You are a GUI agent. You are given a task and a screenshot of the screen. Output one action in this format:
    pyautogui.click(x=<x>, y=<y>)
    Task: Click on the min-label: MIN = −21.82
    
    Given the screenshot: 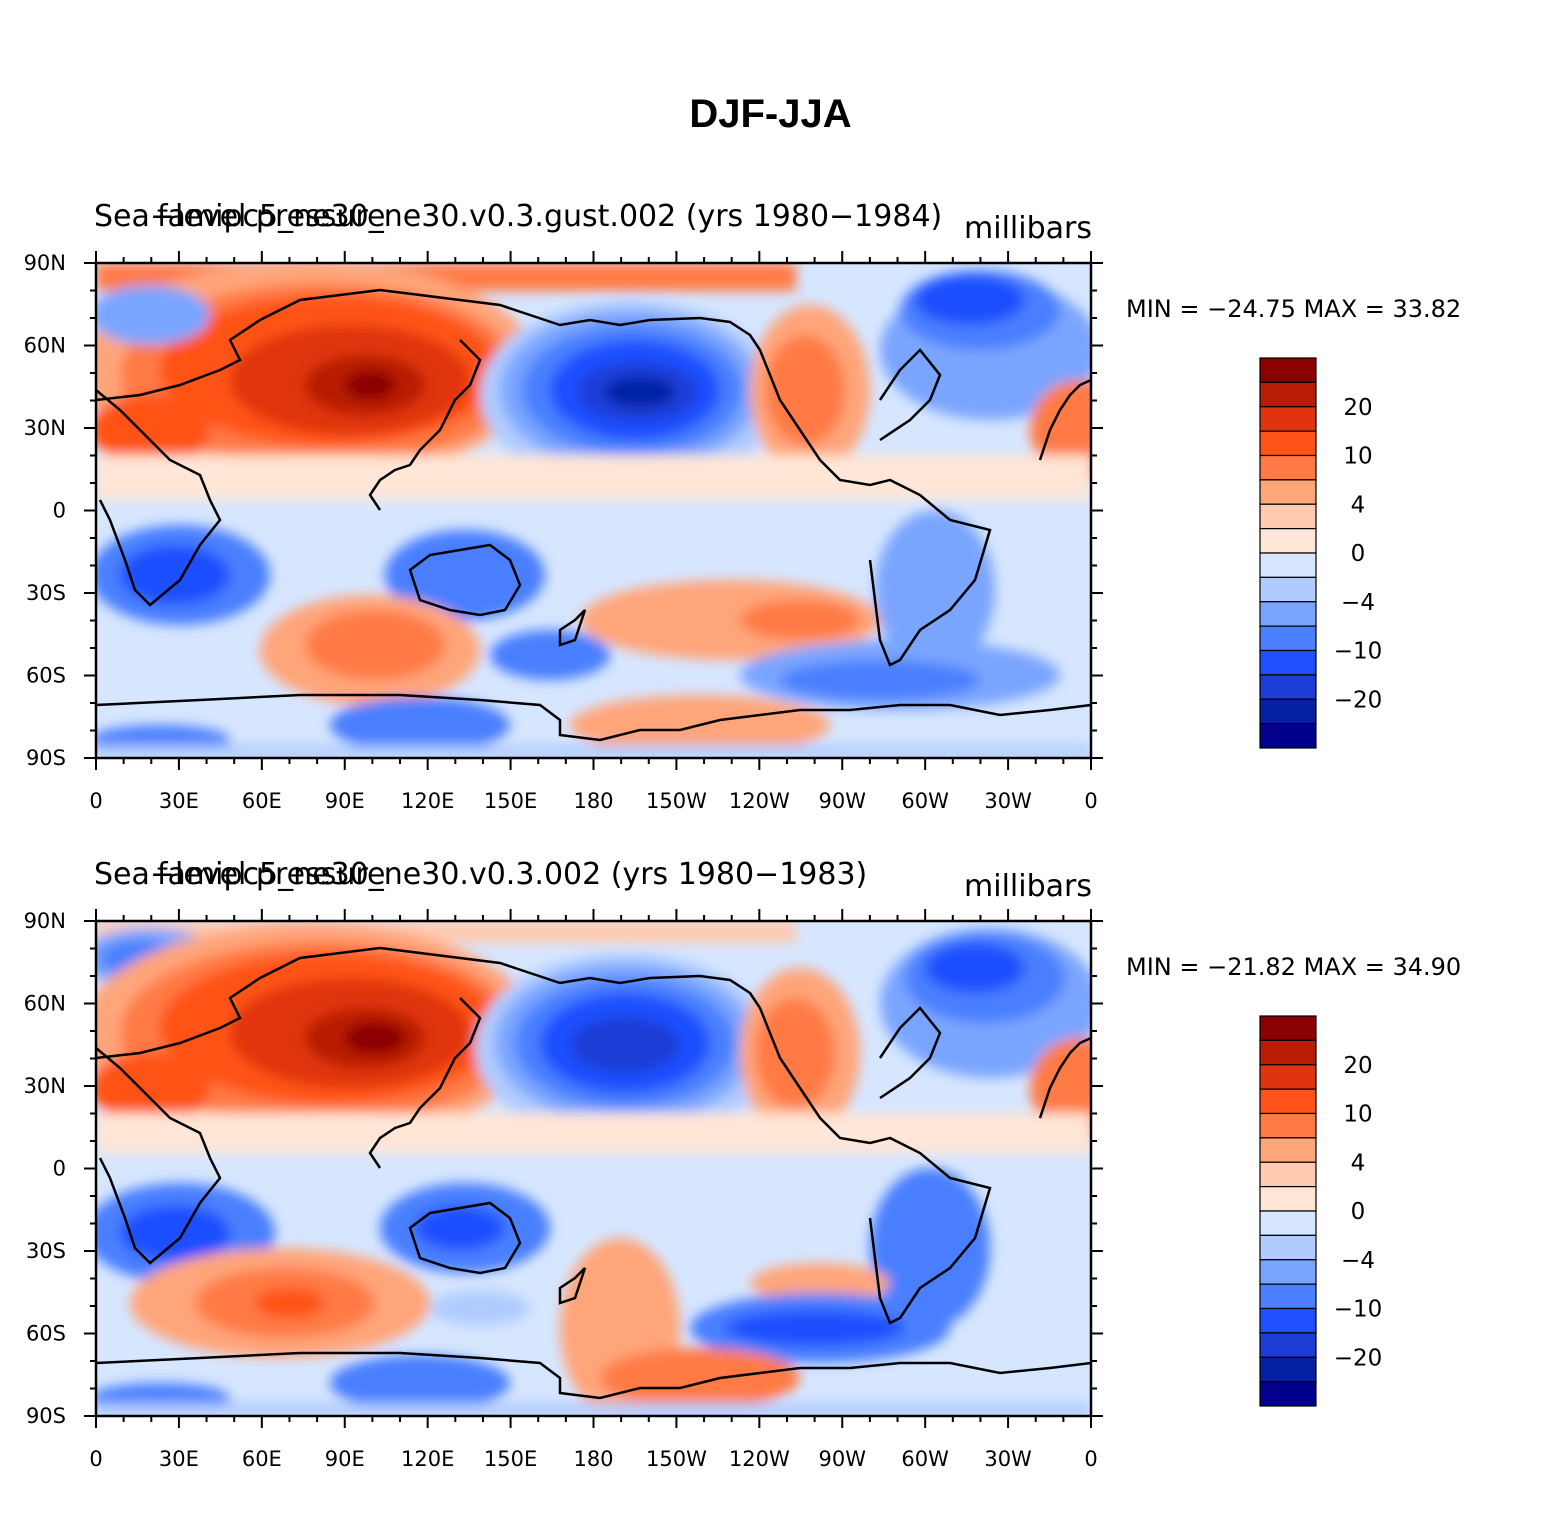 What is the action you would take?
    pyautogui.click(x=1211, y=967)
    